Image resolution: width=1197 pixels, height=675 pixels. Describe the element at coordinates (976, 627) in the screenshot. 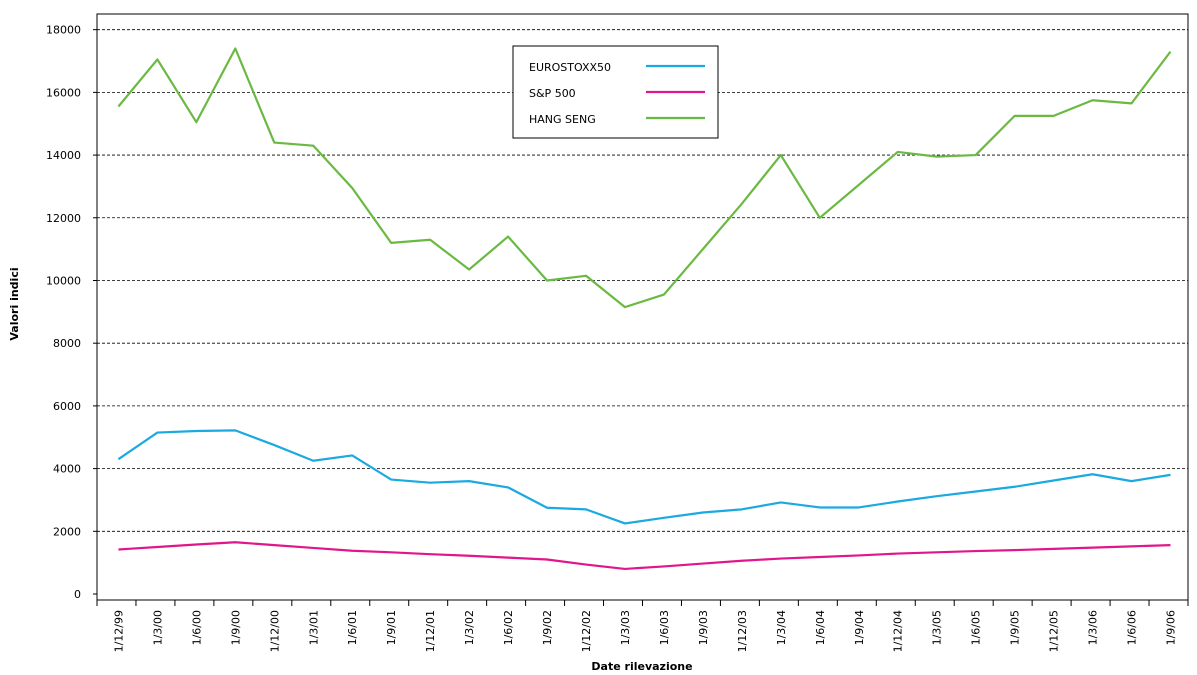

I see `x-tick-label: 1/6/05` at that location.